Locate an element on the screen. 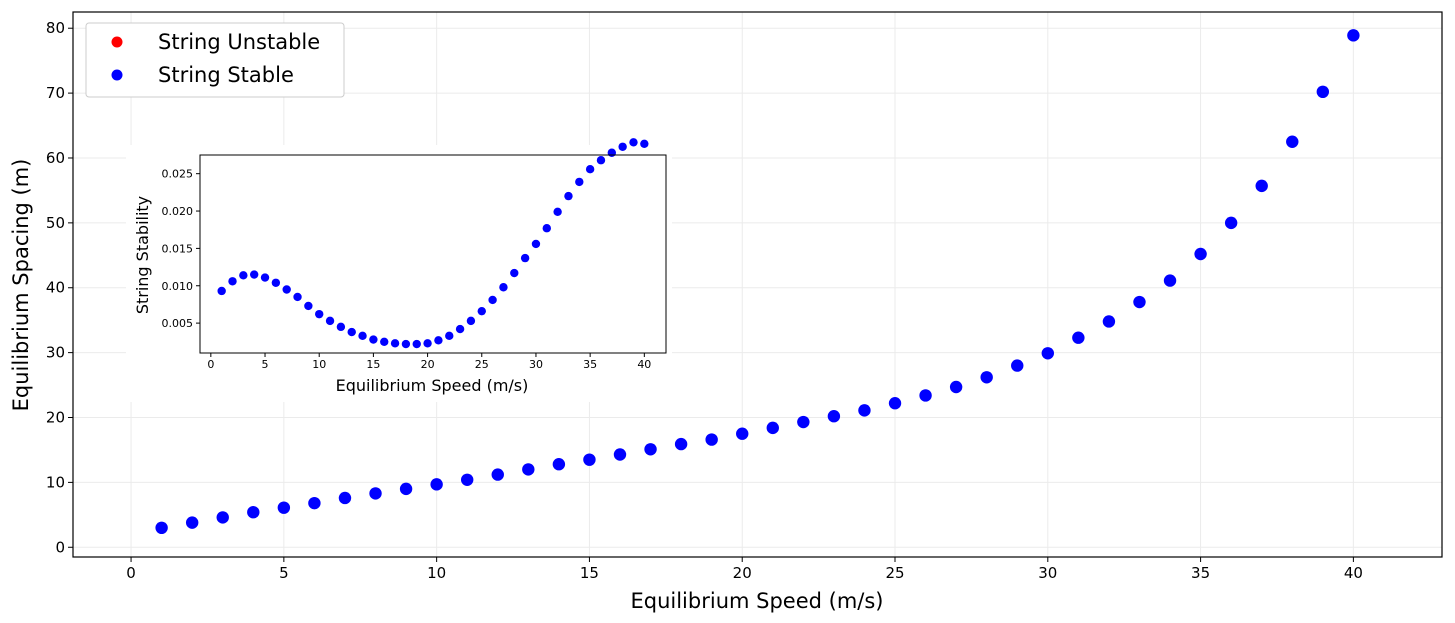  legend-marker-unstable is located at coordinates (117, 42).